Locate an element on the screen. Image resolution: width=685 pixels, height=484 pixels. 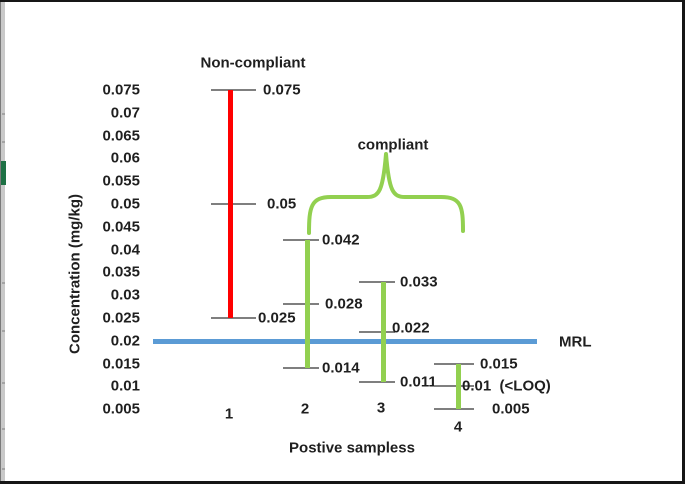
y-axis-tick-label: 0.025 is located at coordinates (121, 318).